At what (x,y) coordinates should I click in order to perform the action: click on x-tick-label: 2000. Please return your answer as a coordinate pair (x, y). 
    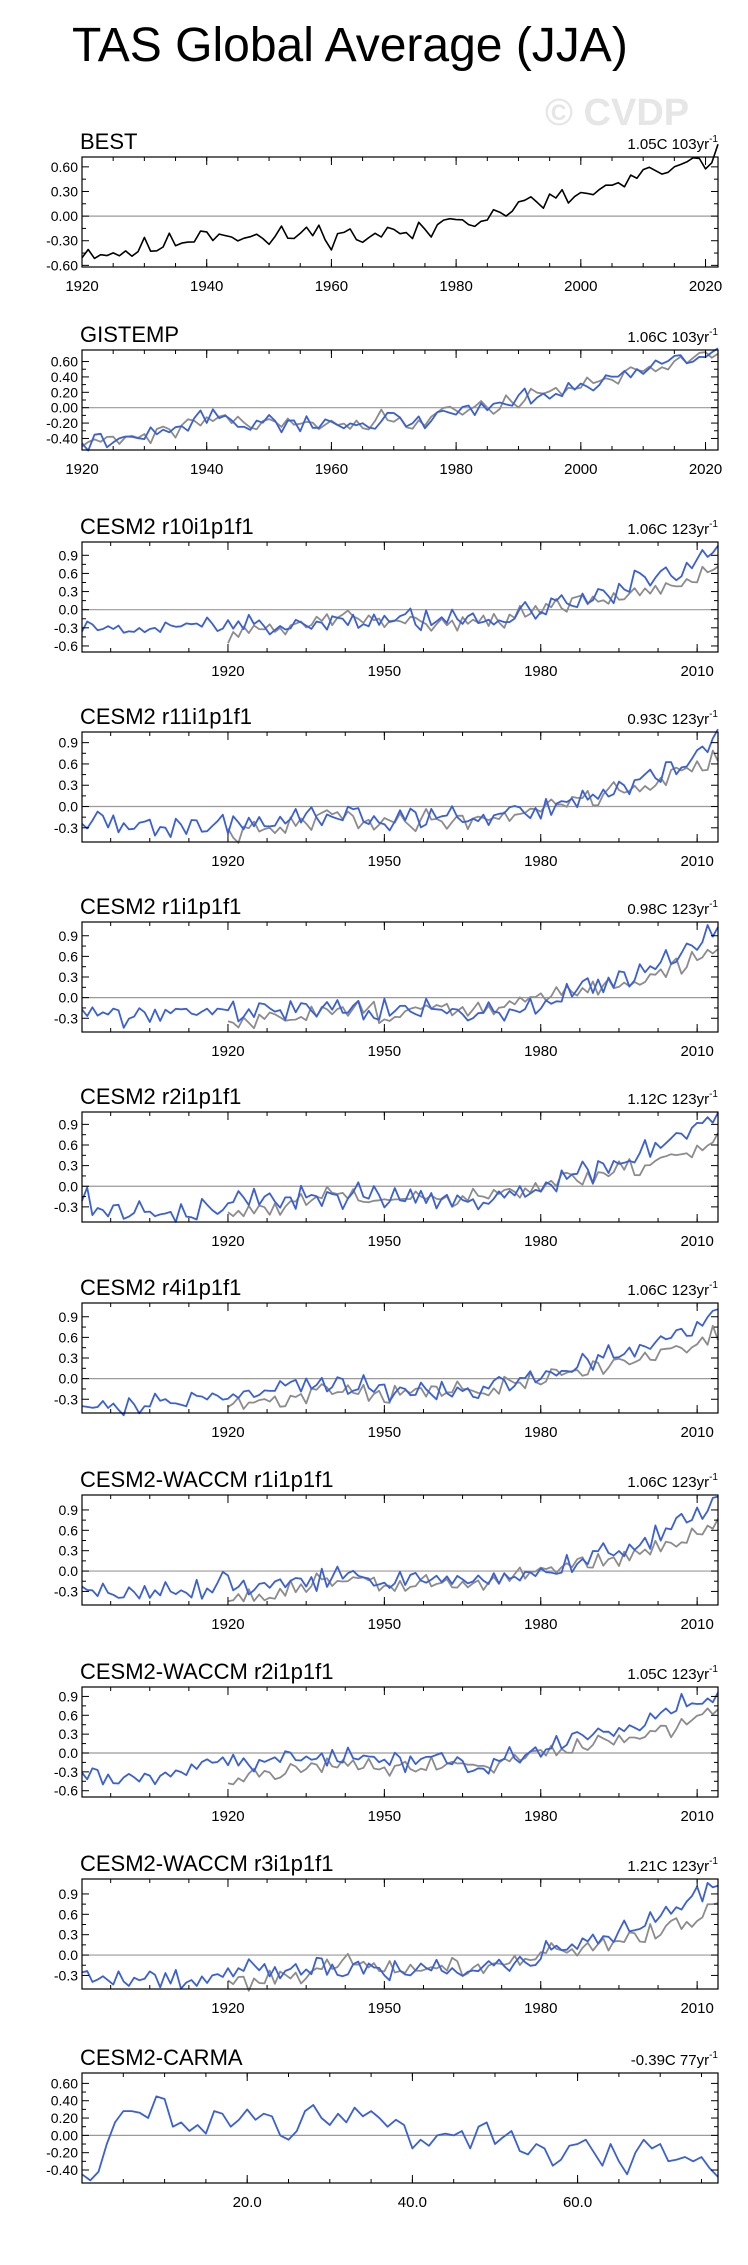
    Looking at the image, I should click on (580, 286).